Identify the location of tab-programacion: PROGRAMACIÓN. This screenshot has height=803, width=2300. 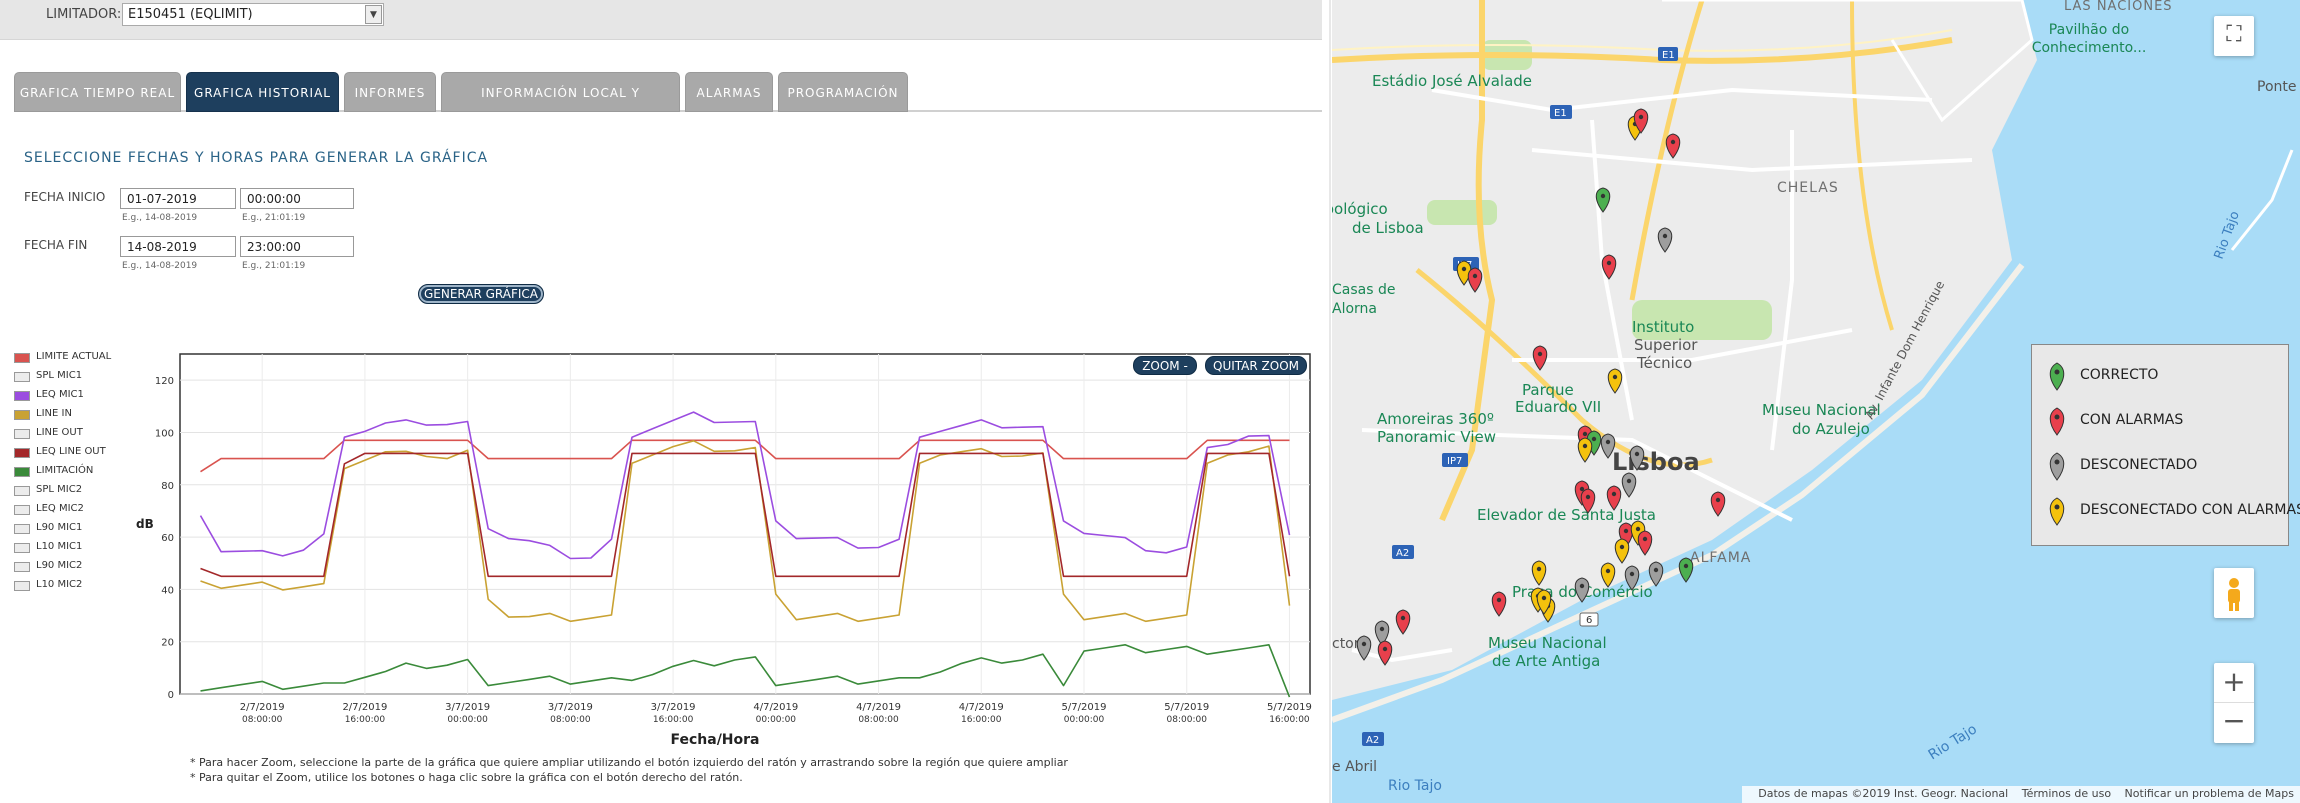
(843, 92).